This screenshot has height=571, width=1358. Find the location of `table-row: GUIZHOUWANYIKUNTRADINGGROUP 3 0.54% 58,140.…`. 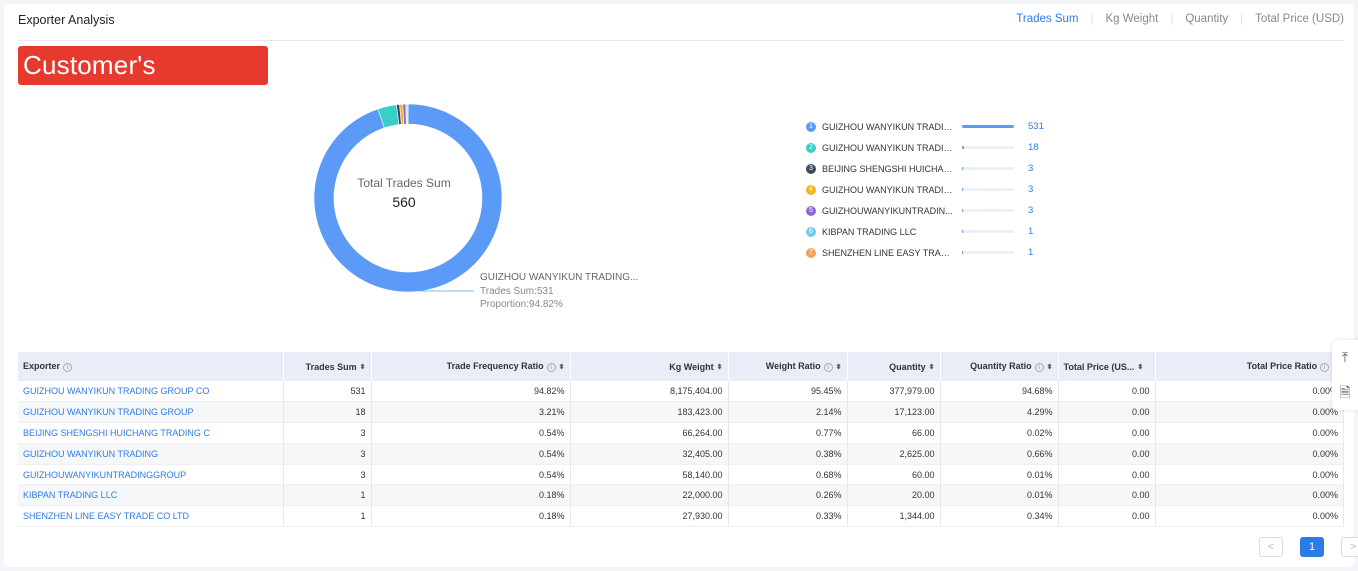

table-row: GUIZHOUWANYIKUNTRADINGGROUP 3 0.54% 58,140.… is located at coordinates (681, 475).